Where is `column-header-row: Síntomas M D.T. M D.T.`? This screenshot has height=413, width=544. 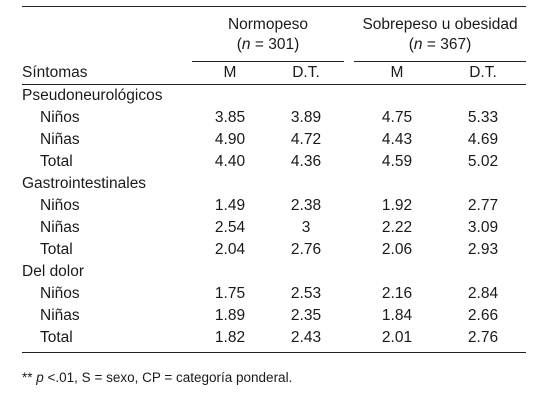
column-header-row: Síntomas M D.T. M D.T. is located at coordinates (274, 73).